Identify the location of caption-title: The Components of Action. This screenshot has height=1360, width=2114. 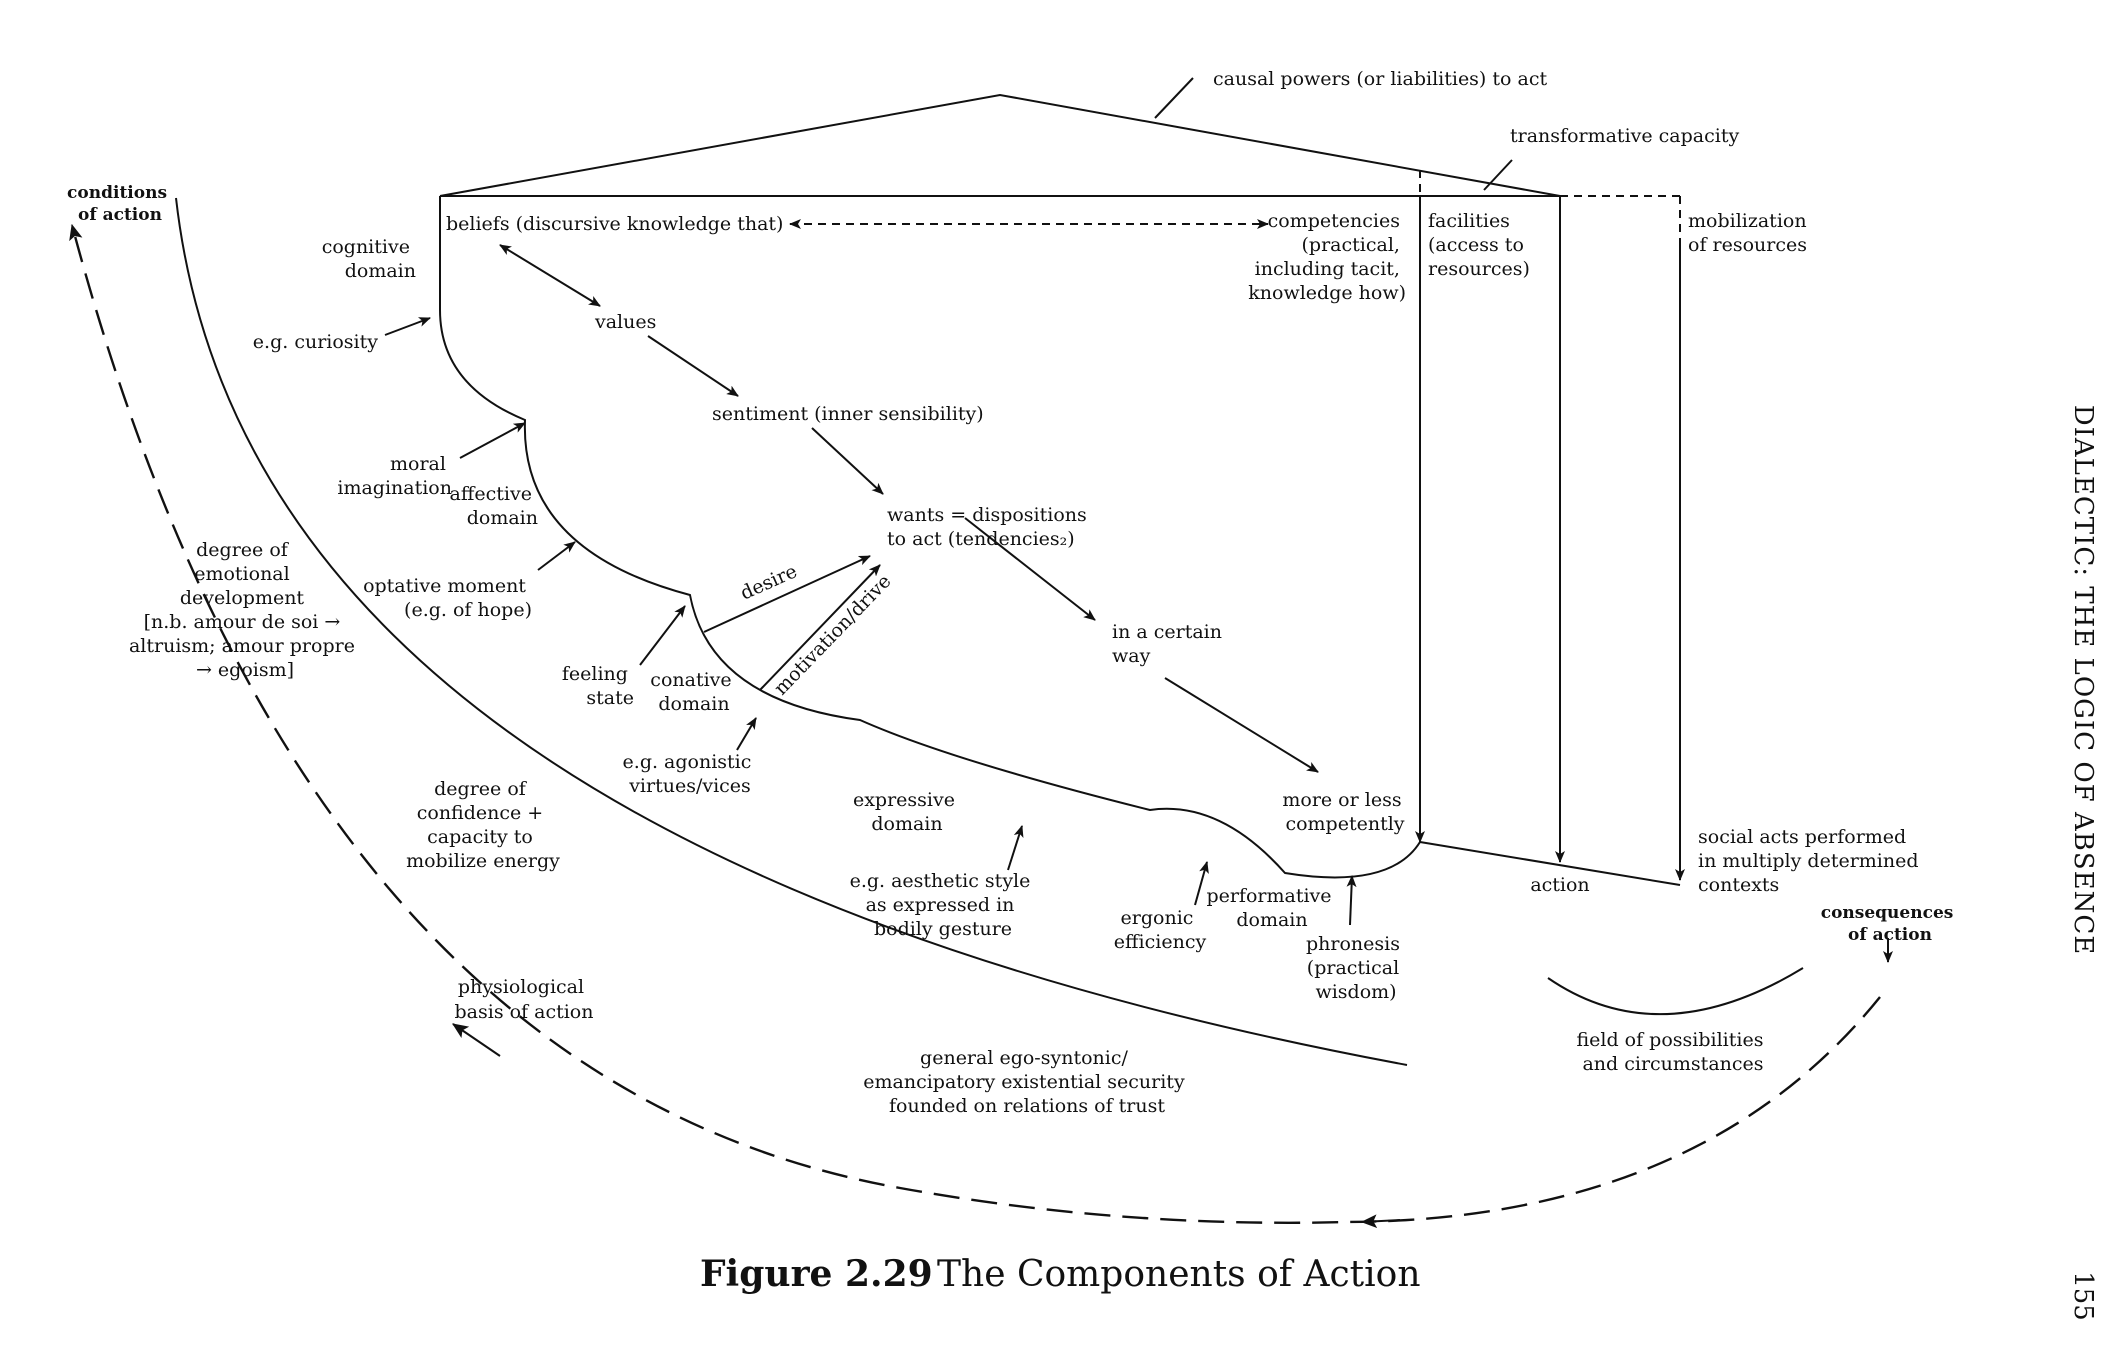
(1179, 1274).